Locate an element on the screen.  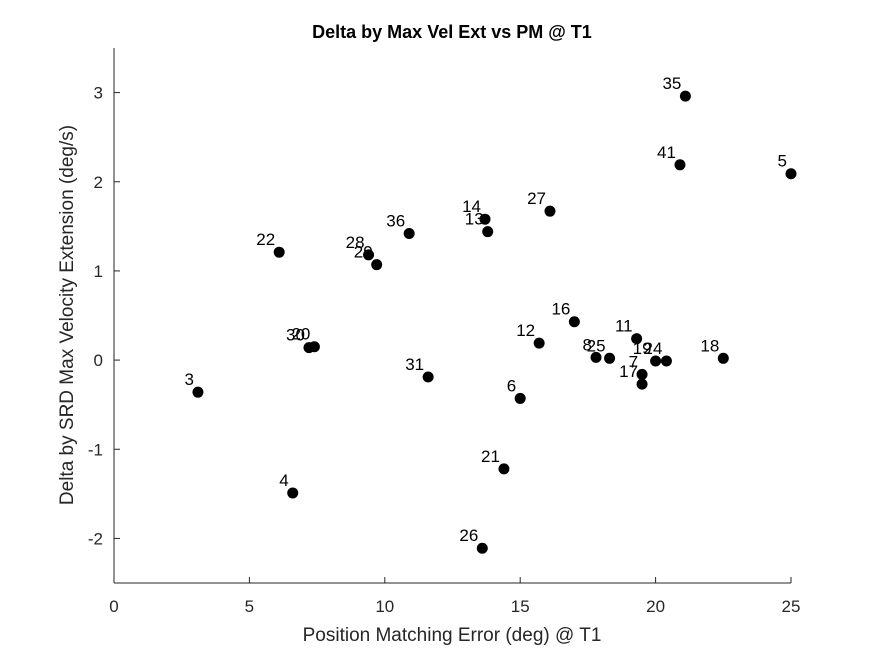
x-axis-label: Position Matching Error (deg) @ T1 is located at coordinates (452, 635).